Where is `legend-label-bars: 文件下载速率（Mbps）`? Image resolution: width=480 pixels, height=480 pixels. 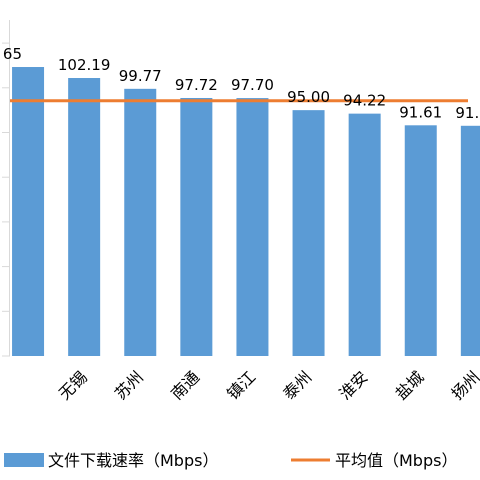 legend-label-bars: 文件下载速率（Mbps） is located at coordinates (133, 460).